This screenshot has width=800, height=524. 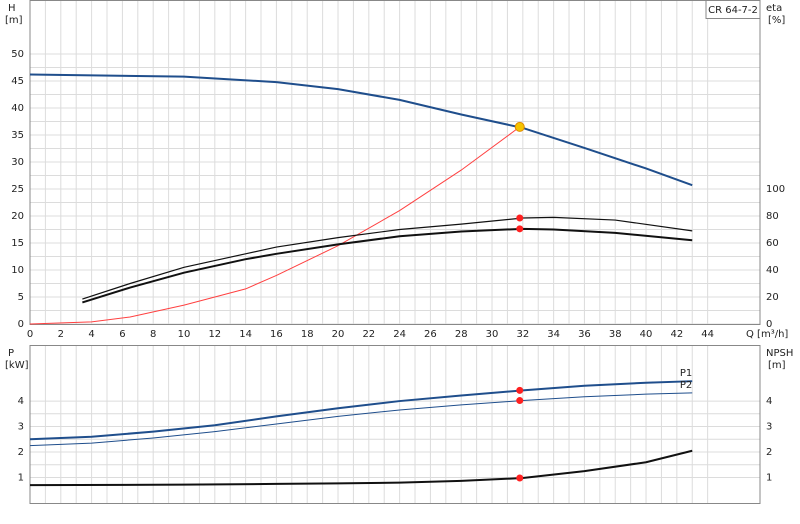 What do you see at coordinates (276, 334) in the screenshot?
I see `x-tick-label: 16` at bounding box center [276, 334].